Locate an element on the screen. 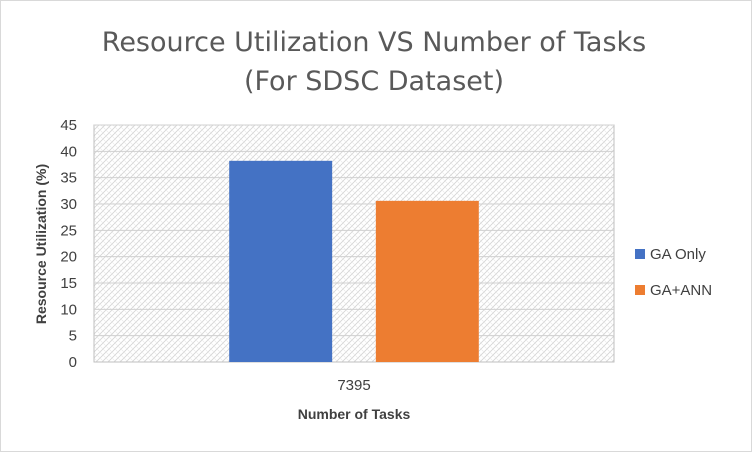 Image resolution: width=752 pixels, height=452 pixels. x-axis-title: Number of Tasks is located at coordinates (354, 414).